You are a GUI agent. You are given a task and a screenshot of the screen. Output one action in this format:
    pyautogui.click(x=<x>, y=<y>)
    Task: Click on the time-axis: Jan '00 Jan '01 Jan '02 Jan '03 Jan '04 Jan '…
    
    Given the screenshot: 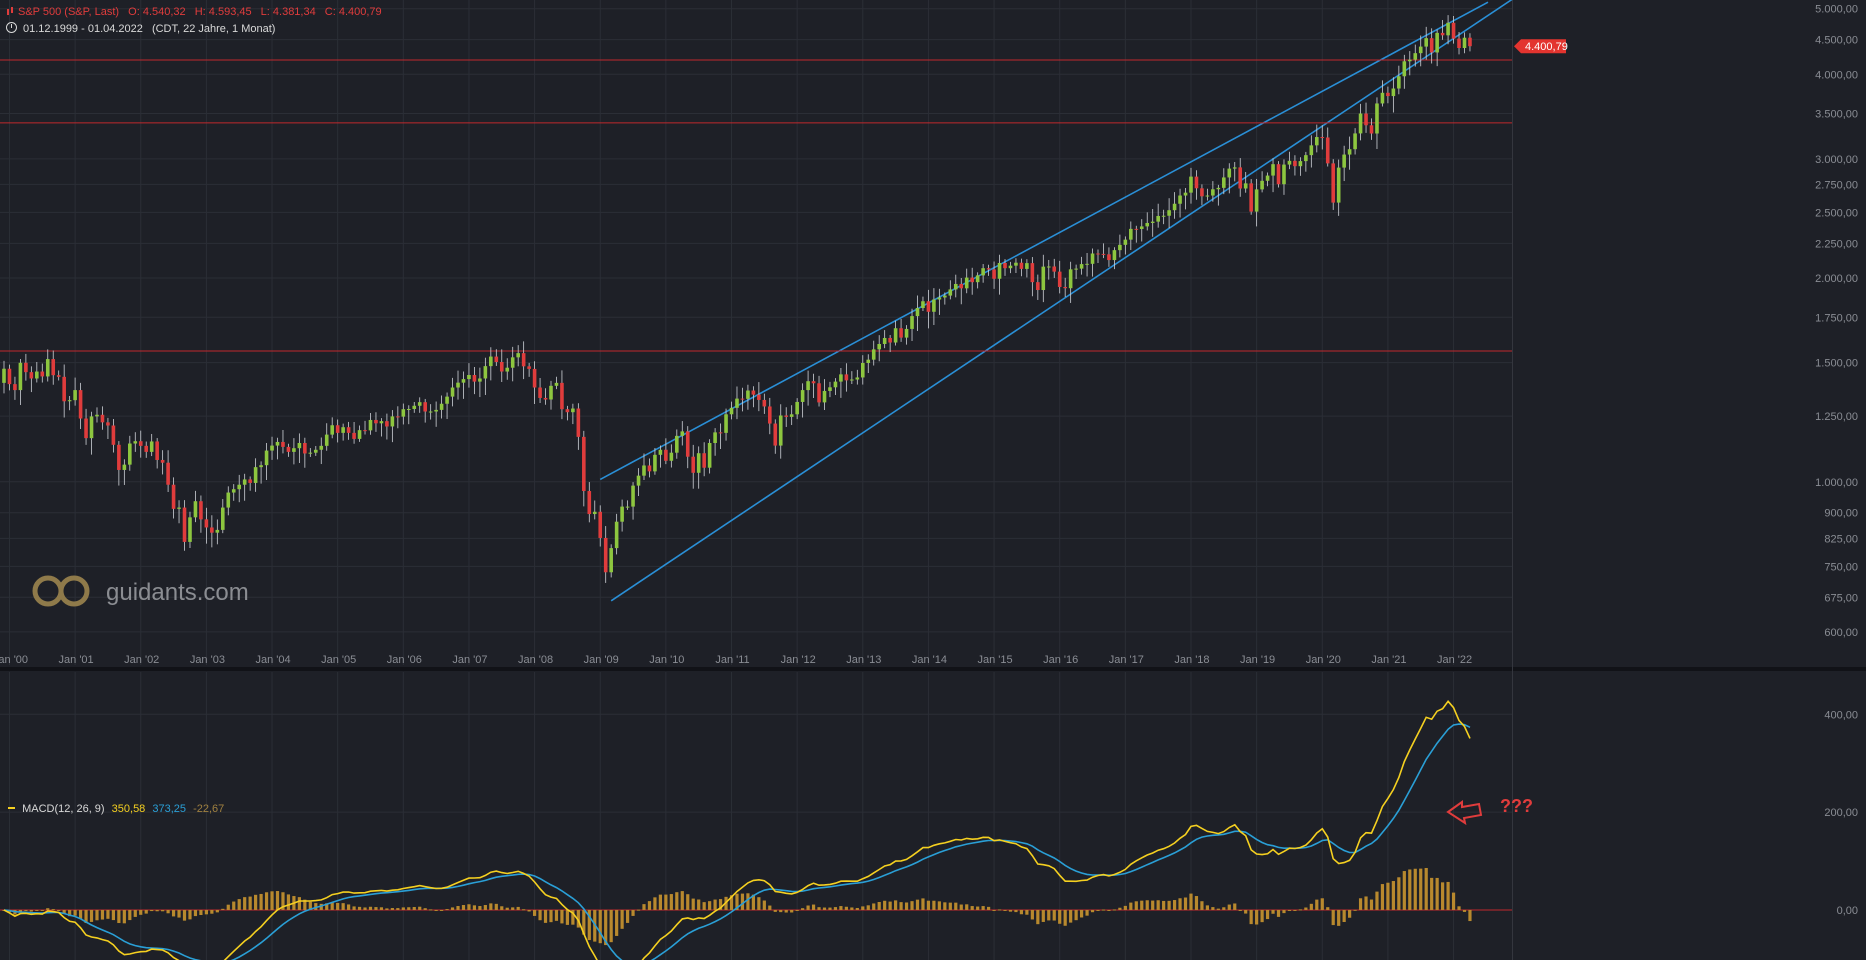 What is the action you would take?
    pyautogui.click(x=736, y=660)
    